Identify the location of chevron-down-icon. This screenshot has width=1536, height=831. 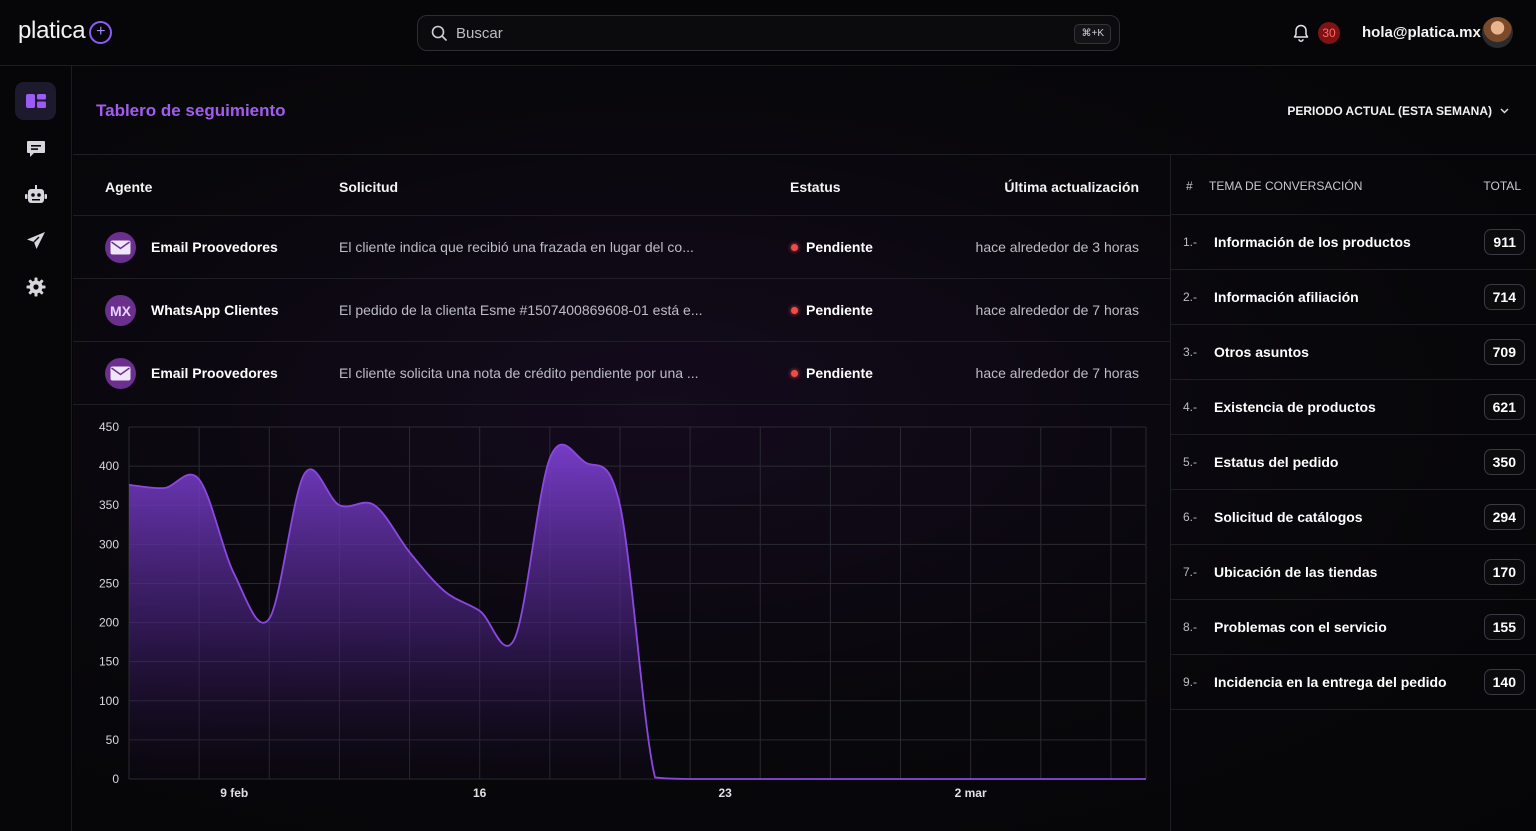
(1504, 111).